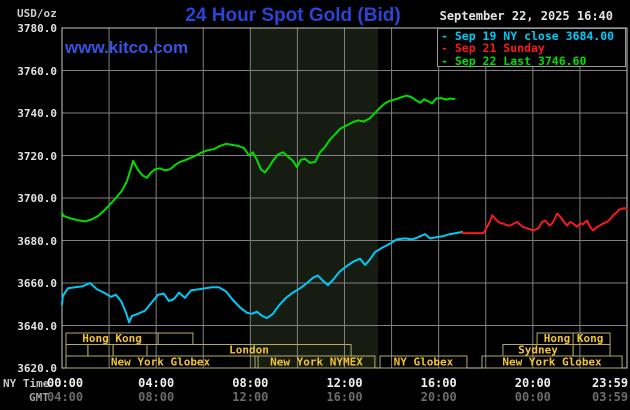  I want to click on legend-entry: - Sep 19 NY close 3684.00, so click(528, 36).